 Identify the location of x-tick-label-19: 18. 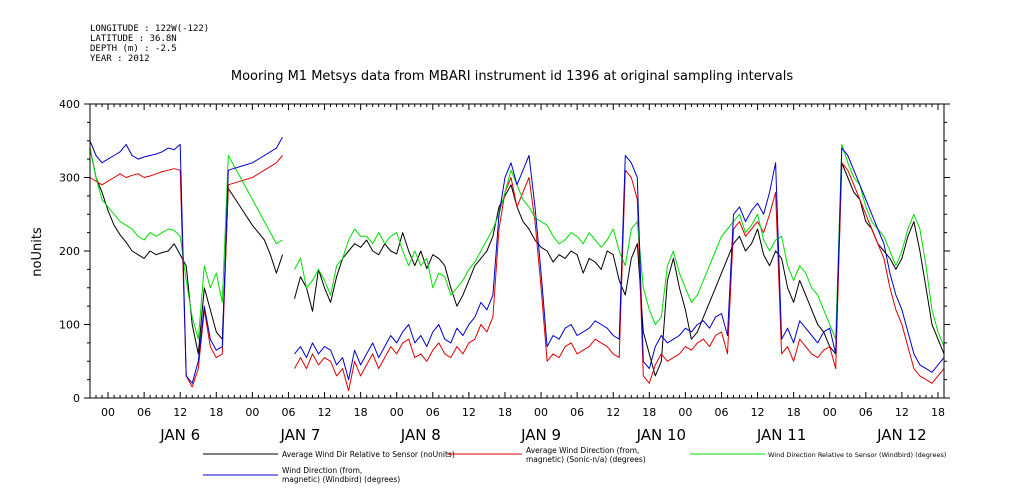
(794, 412).